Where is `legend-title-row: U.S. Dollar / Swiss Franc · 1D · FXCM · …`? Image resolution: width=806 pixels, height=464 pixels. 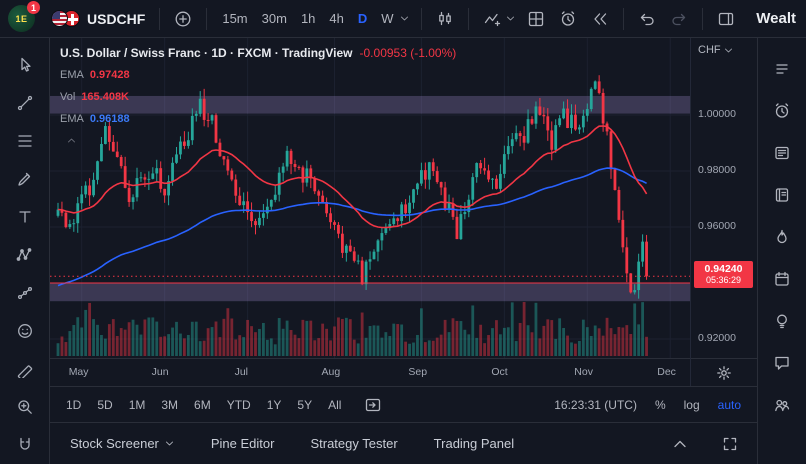
legend-title-row: U.S. Dollar / Swiss Franc · 1D · FXCM · … is located at coordinates (258, 53).